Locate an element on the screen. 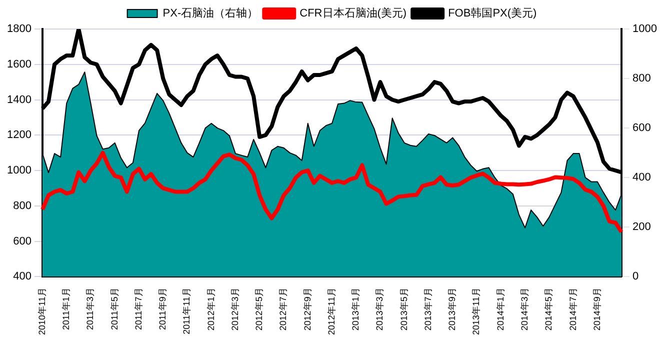 The width and height of the screenshot is (666, 340). y2-tick-label: 200 is located at coordinates (641, 227).